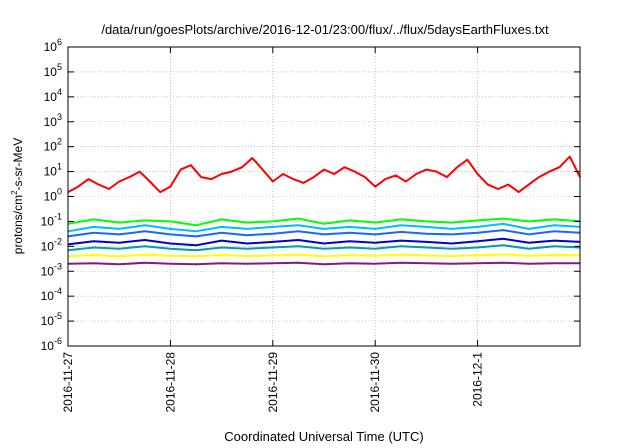 This screenshot has width=640, height=448. What do you see at coordinates (53, 70) in the screenshot?
I see `y-tick-label-11: 10⁵` at bounding box center [53, 70].